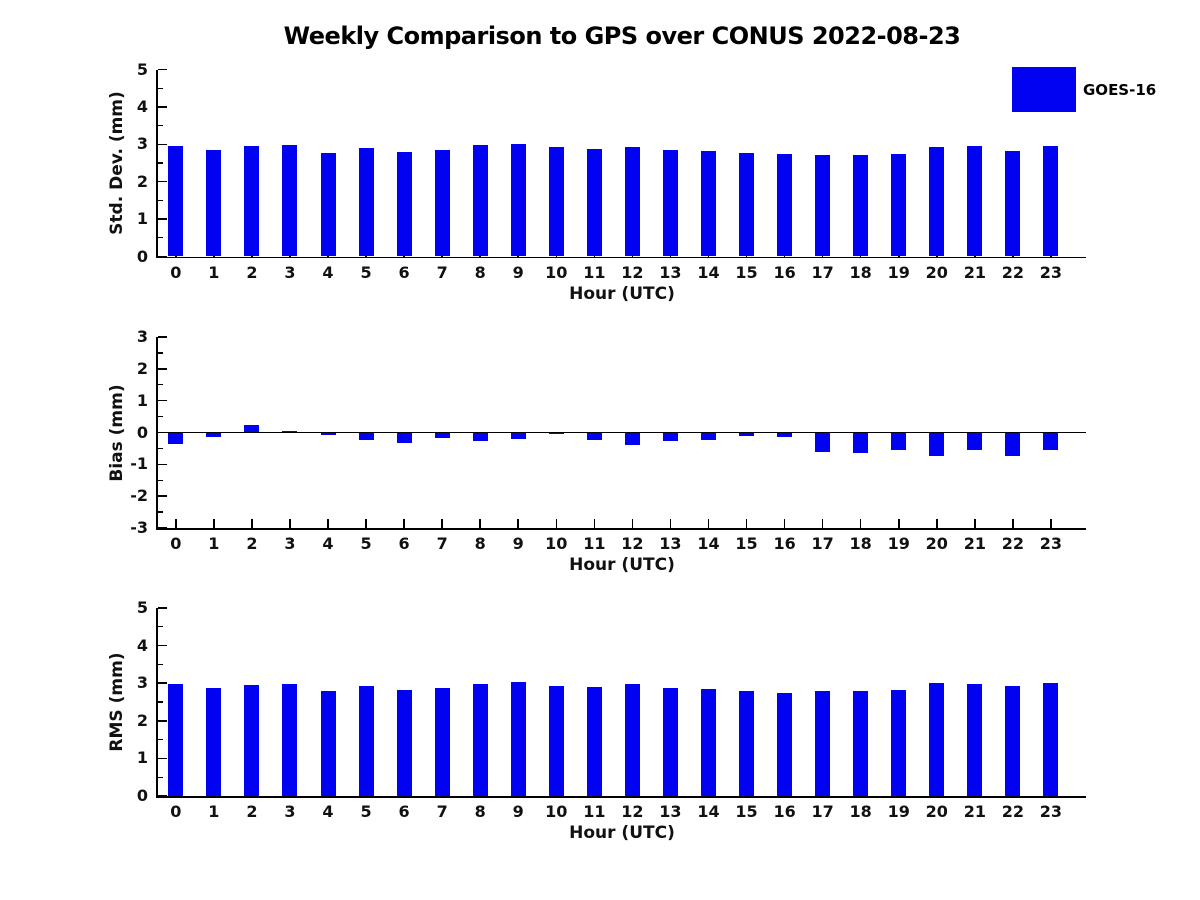 The image size is (1200, 900). I want to click on x-tick-label: 17, so click(822, 272).